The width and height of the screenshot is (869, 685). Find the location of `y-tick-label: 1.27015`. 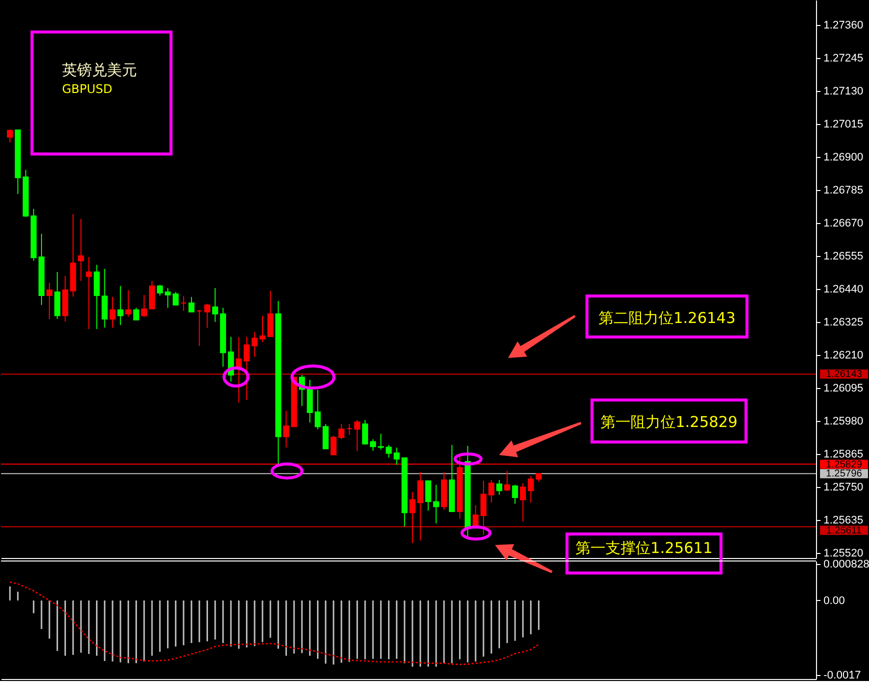

y-tick-label: 1.27015 is located at coordinates (844, 124).